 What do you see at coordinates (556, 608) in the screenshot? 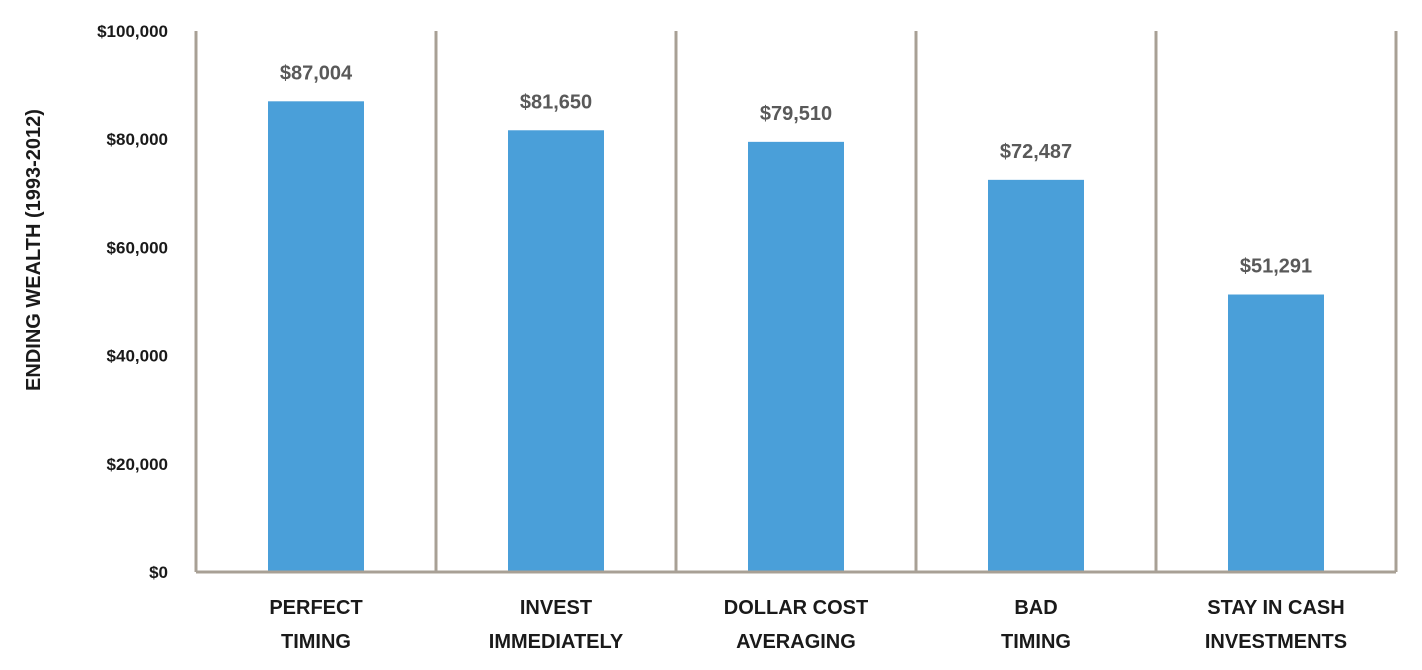
I see `x-tick-label: INVEST` at bounding box center [556, 608].